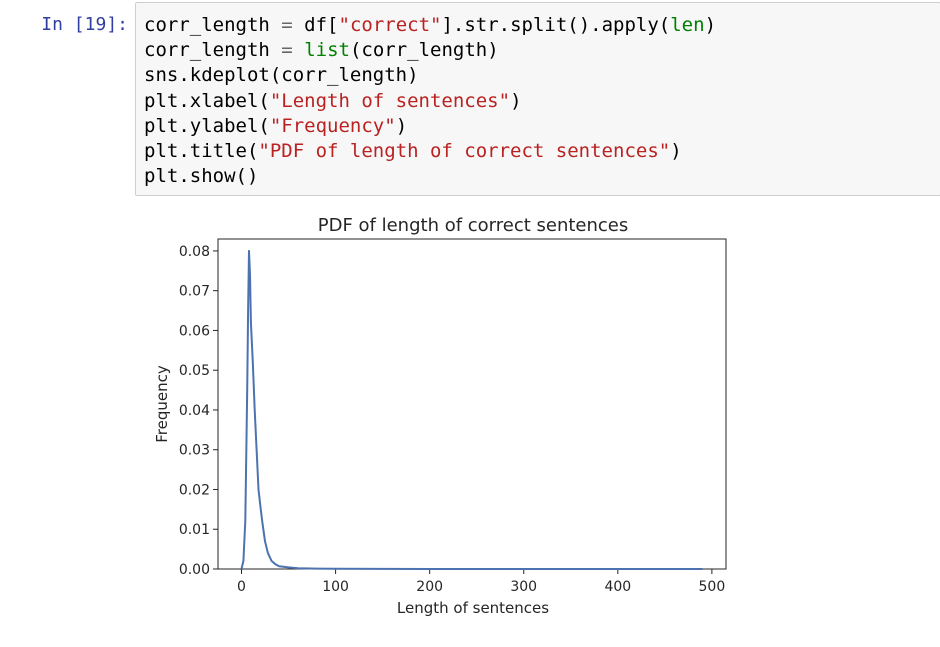 Image resolution: width=940 pixels, height=647 pixels. Describe the element at coordinates (429, 587) in the screenshot. I see `x-tick-label: 200` at that location.